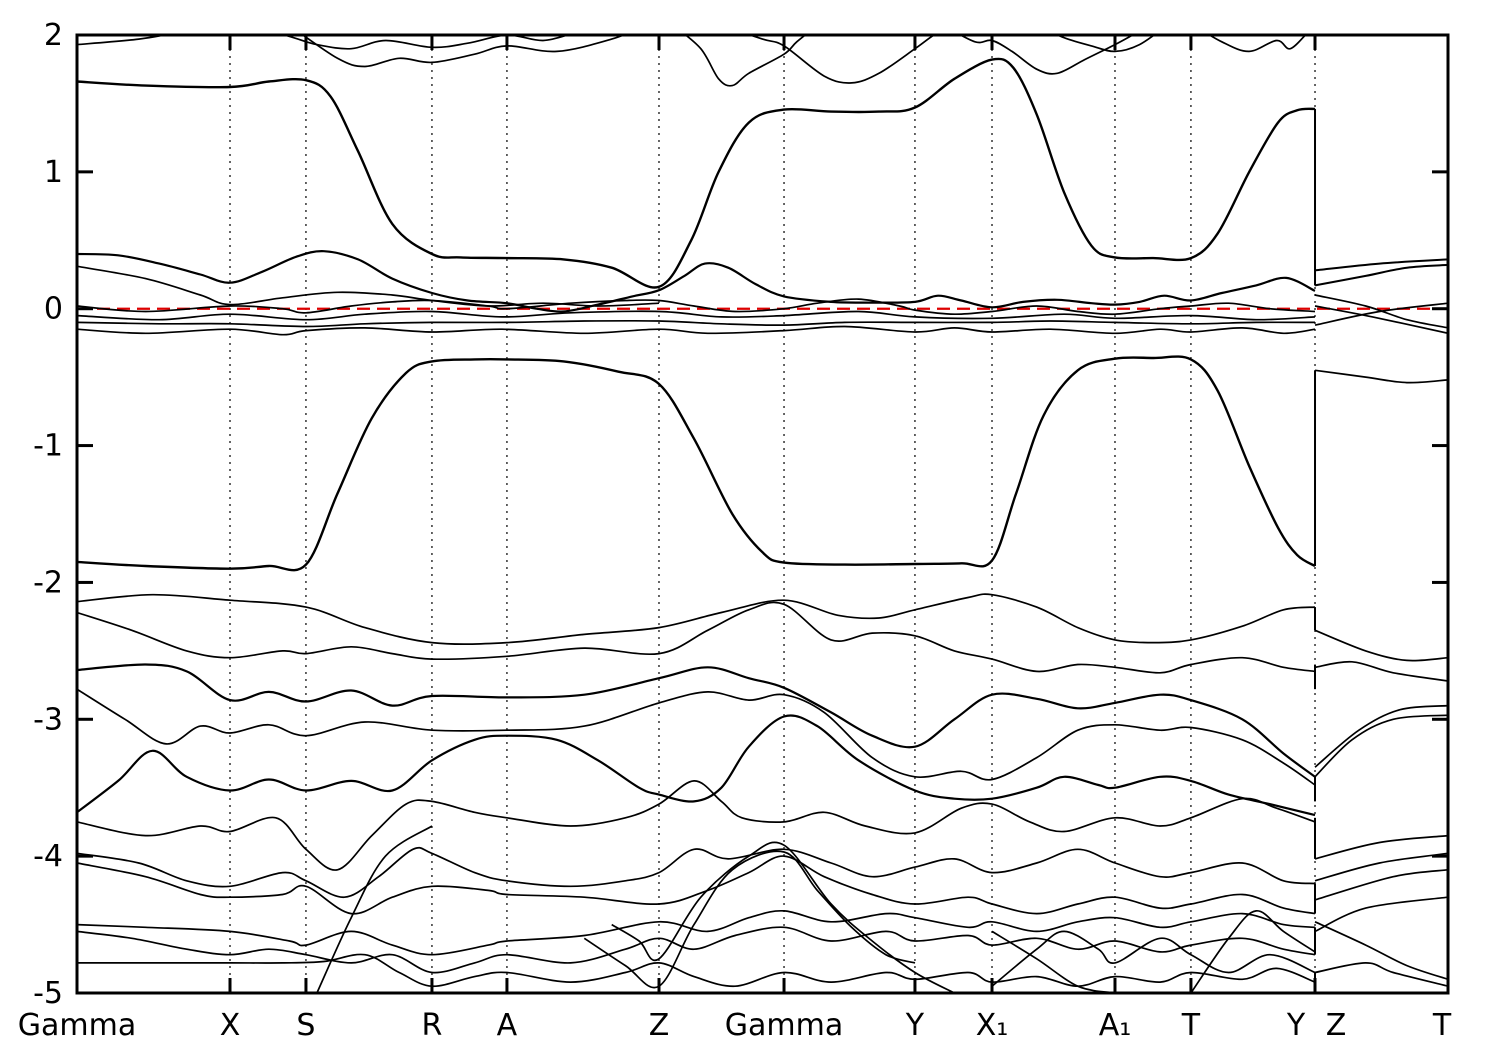 The width and height of the screenshot is (1500, 1050). What do you see at coordinates (48, 446) in the screenshot?
I see `y-axis-label: -1` at bounding box center [48, 446].